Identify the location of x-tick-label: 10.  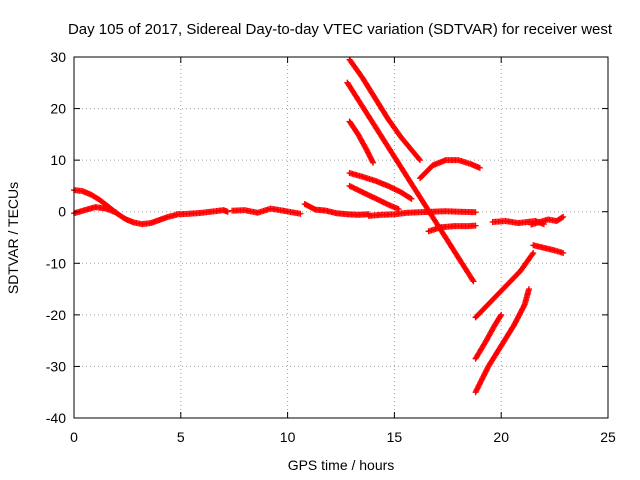
(288, 437).